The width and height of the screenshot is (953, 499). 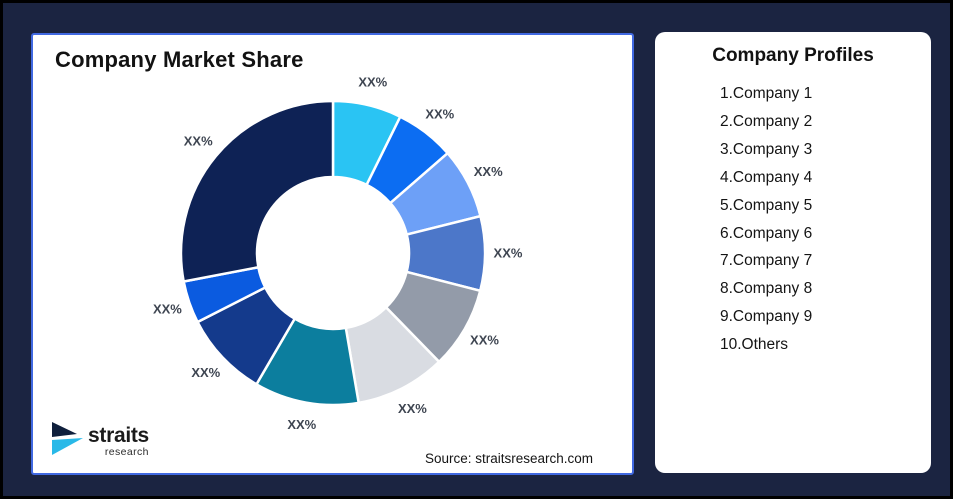 I want to click on donut-segment-4-label: XX%, so click(x=508, y=253).